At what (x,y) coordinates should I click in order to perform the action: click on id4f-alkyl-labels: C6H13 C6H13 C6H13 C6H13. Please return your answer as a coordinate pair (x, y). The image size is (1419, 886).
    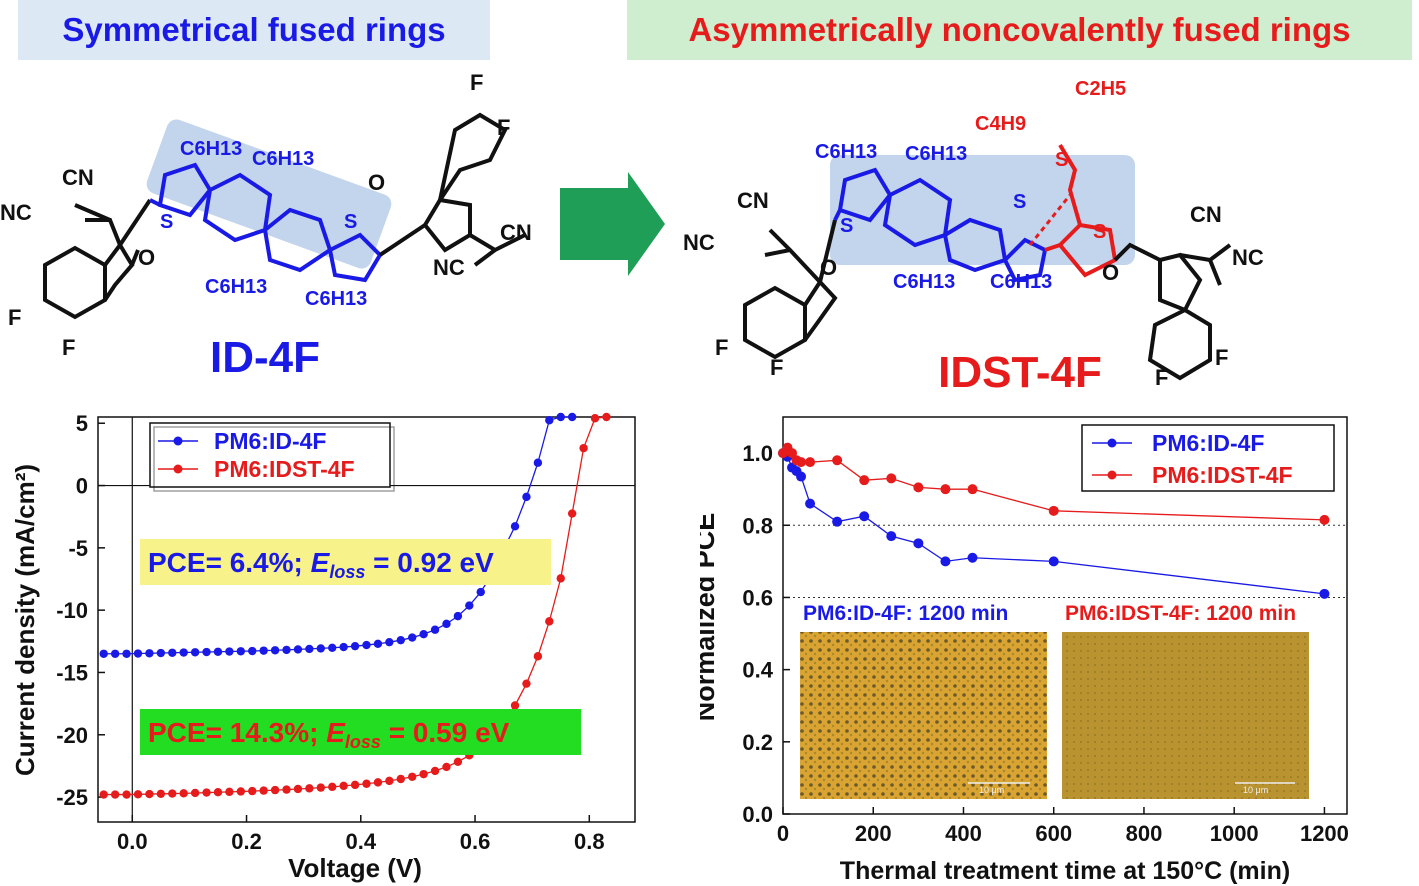
    Looking at the image, I should click on (273, 224).